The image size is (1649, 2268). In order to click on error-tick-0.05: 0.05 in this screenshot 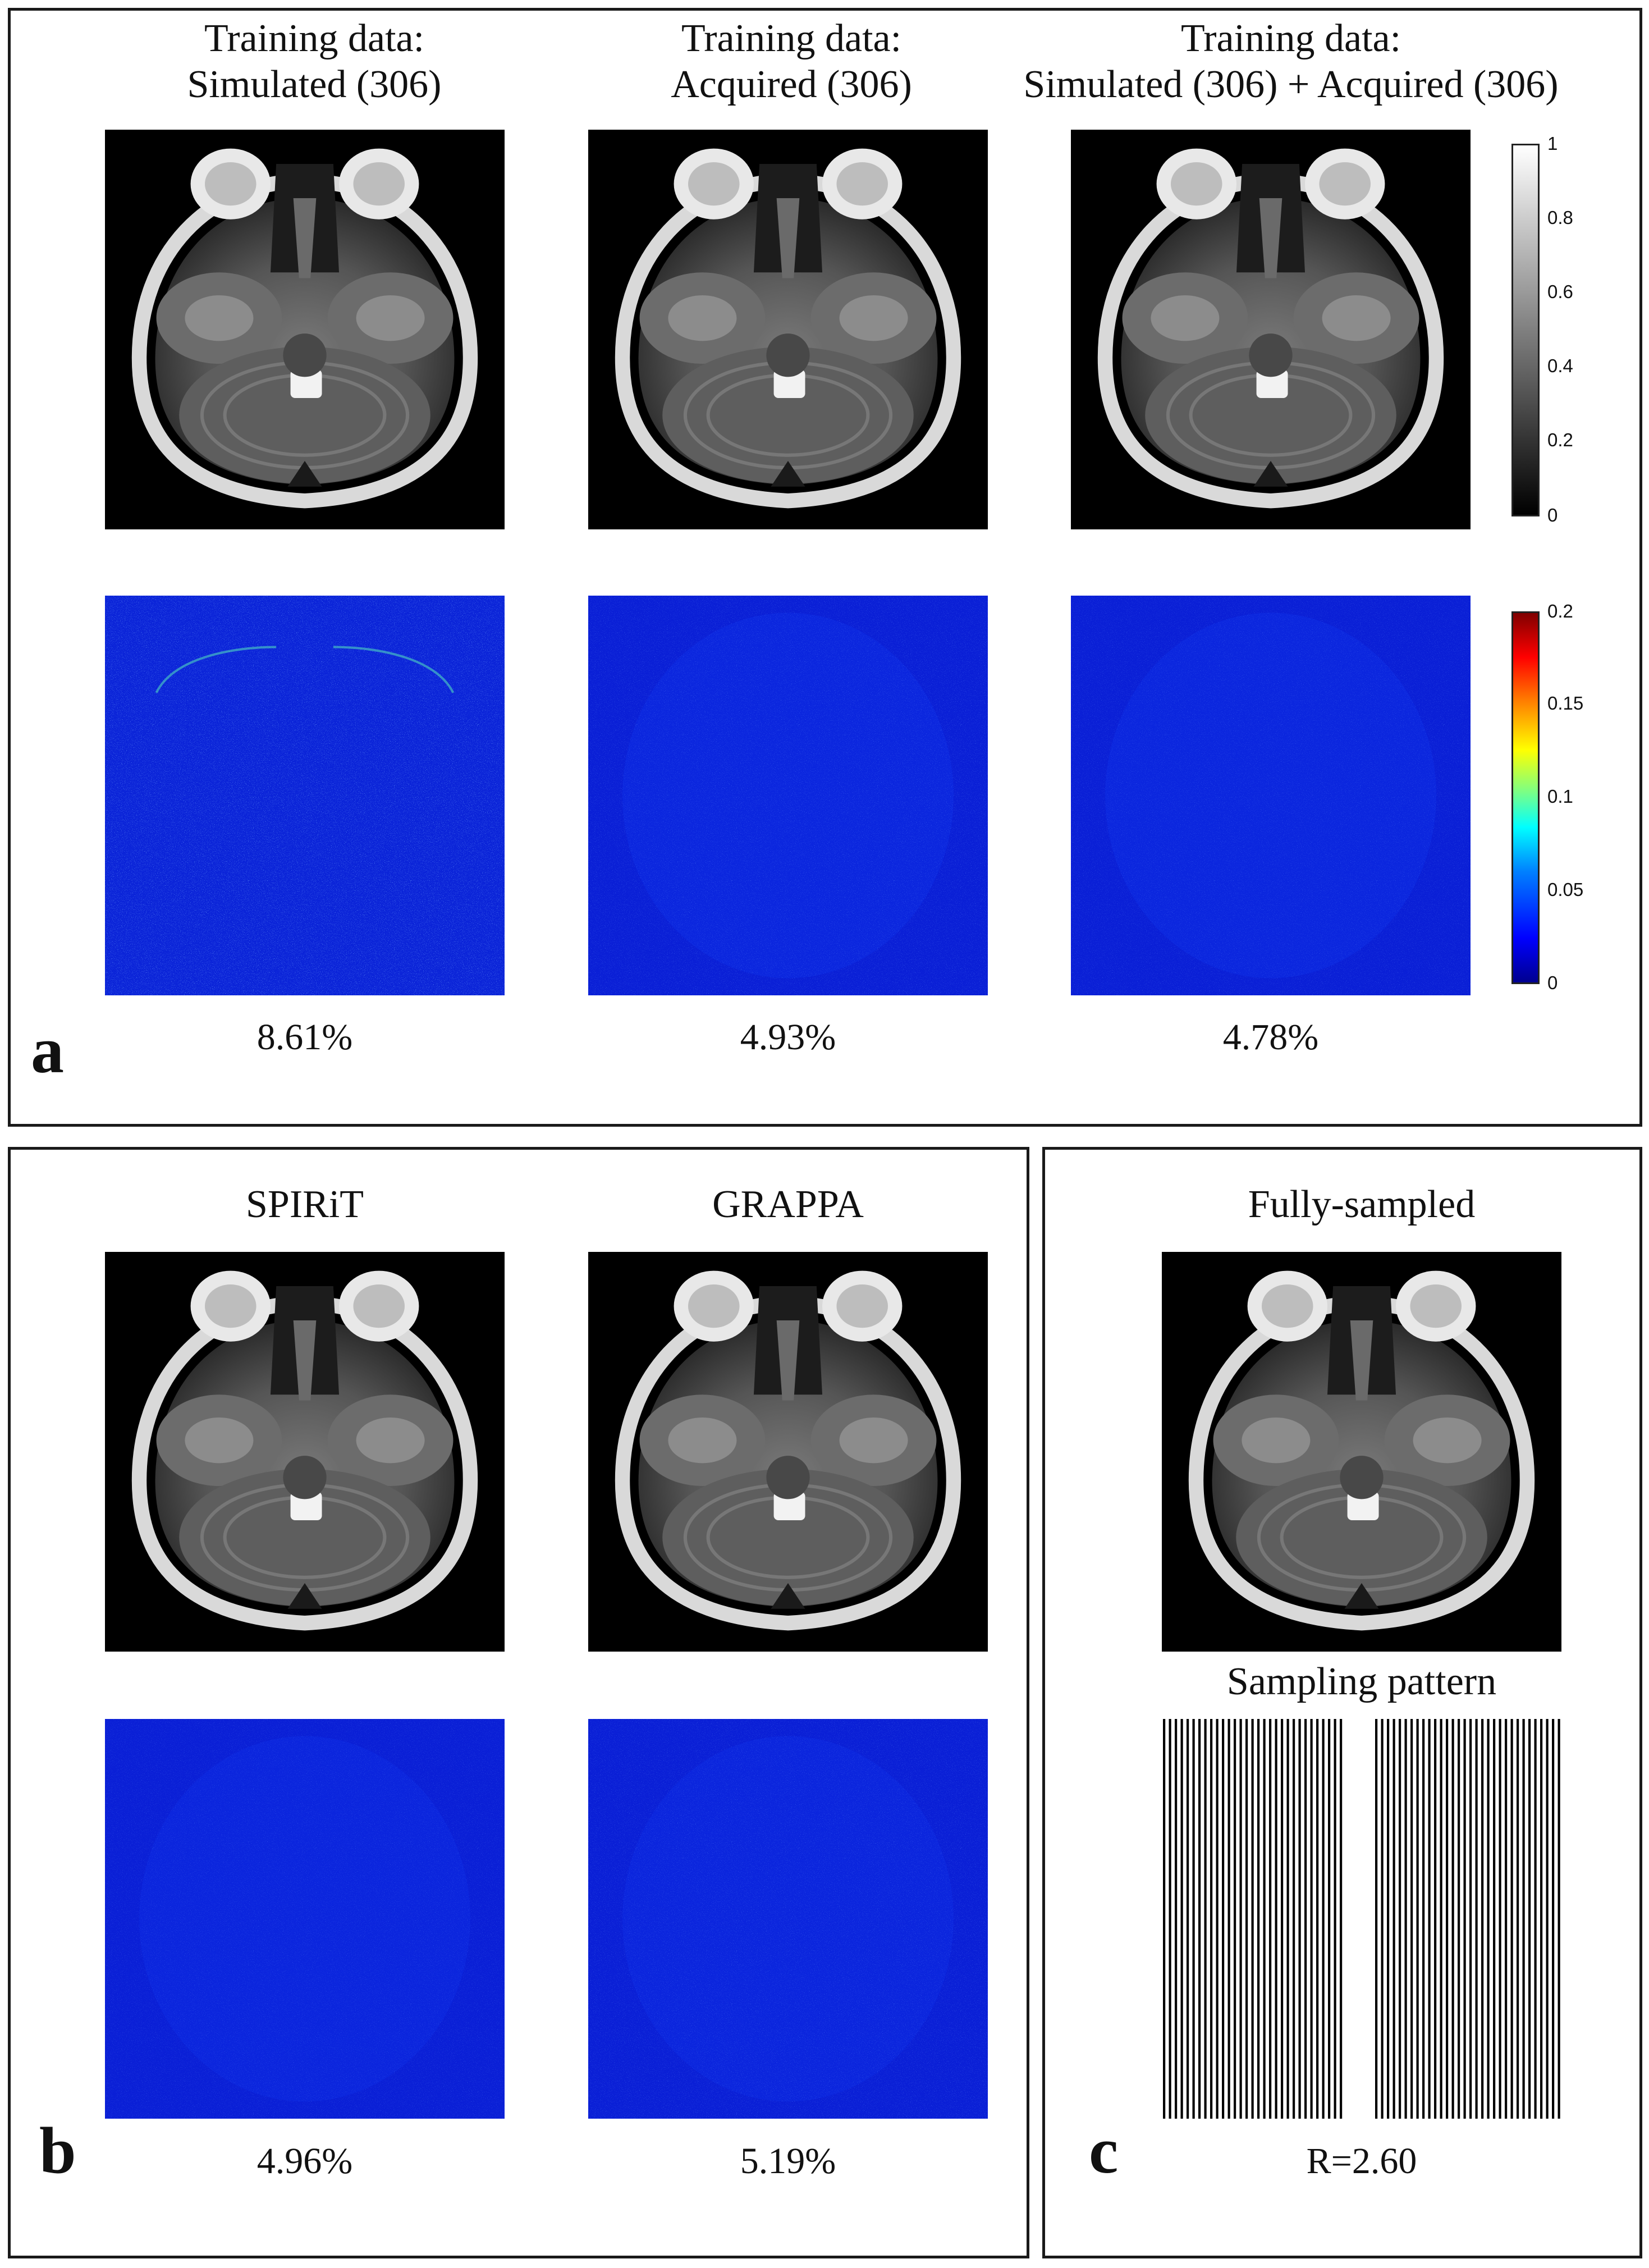, I will do `click(1566, 890)`.